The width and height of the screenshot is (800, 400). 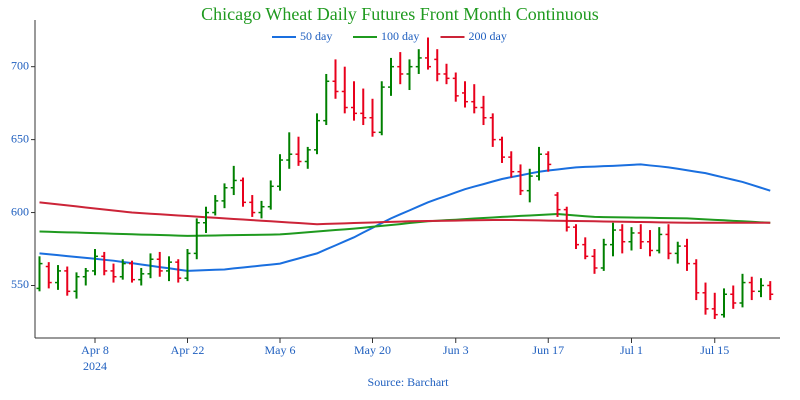 I want to click on x-tick-label: Jun 17, so click(x=548, y=350).